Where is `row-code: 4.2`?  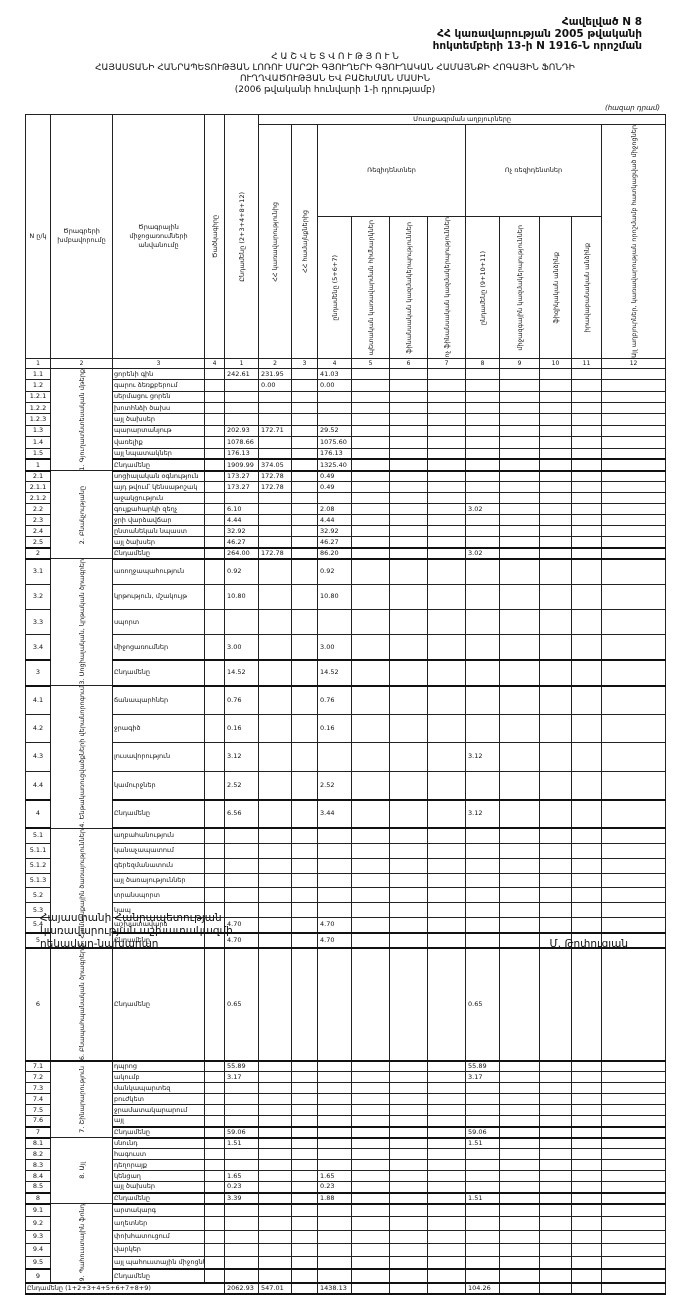
row-code: 4.2 is located at coordinates (38, 728).